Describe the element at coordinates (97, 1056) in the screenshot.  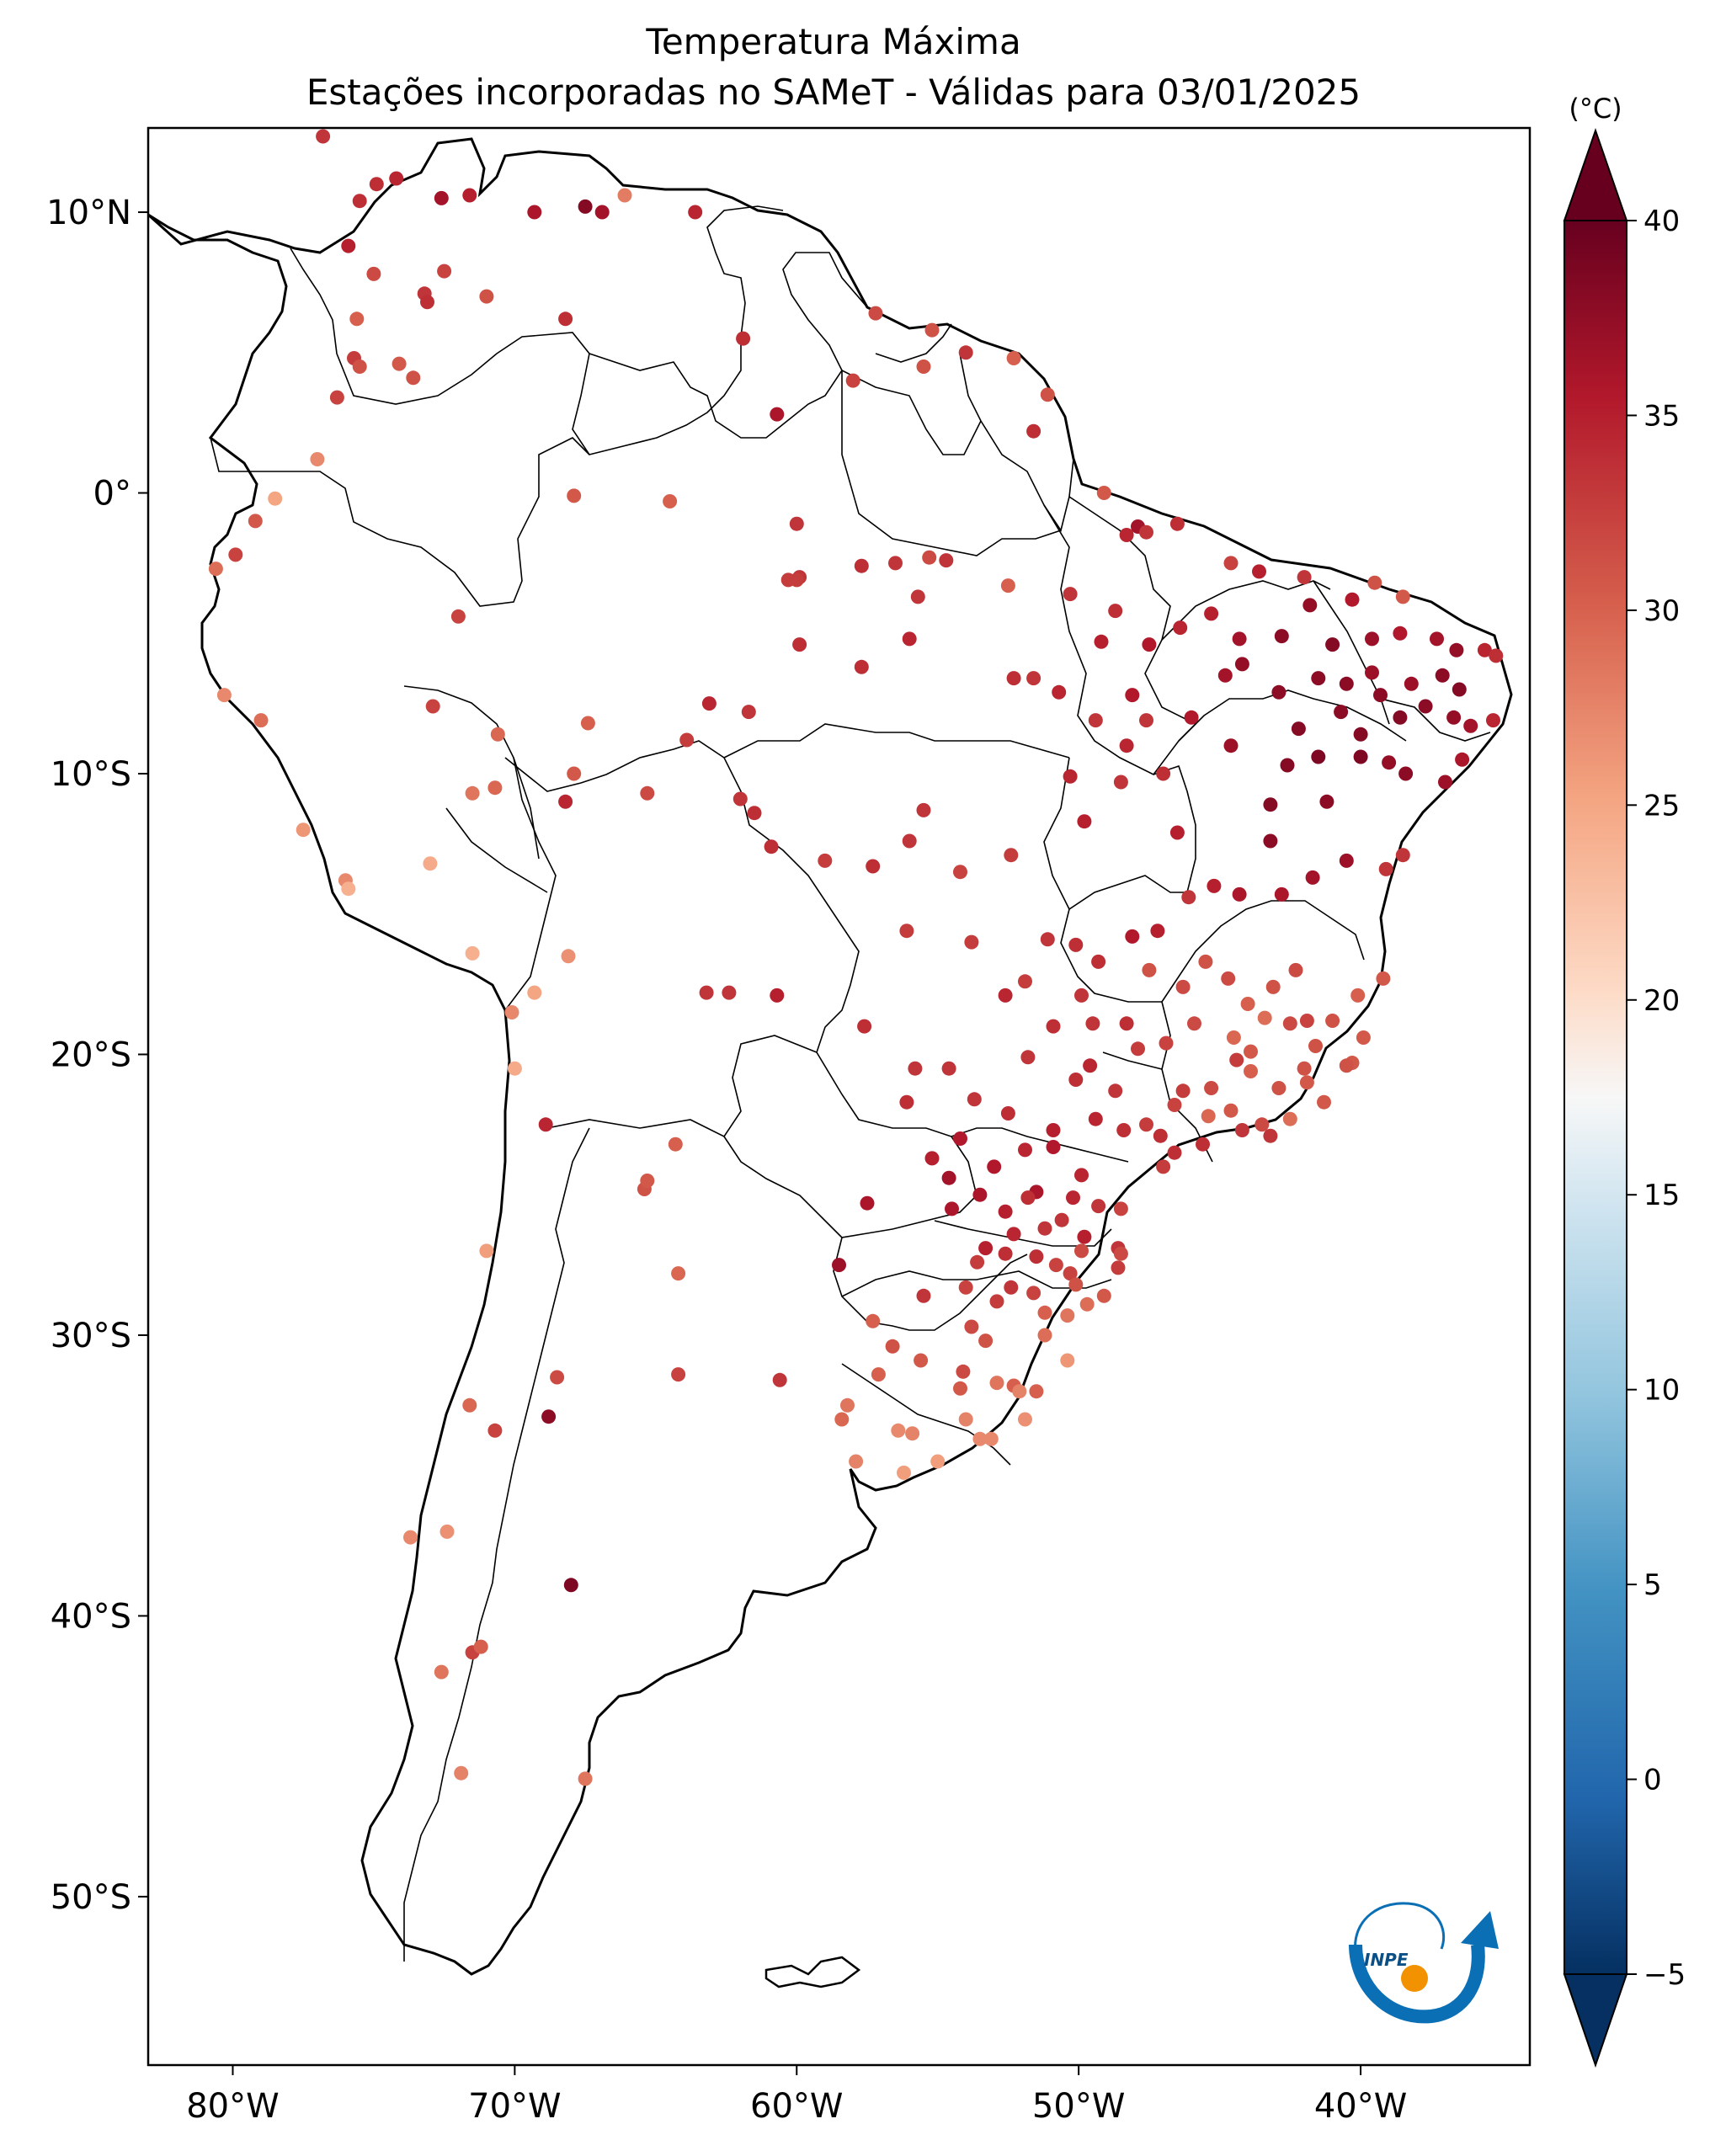
I see `latitude-axis: 10°N 0° 10°S 20°S 30°S 40°S 50°S` at that location.